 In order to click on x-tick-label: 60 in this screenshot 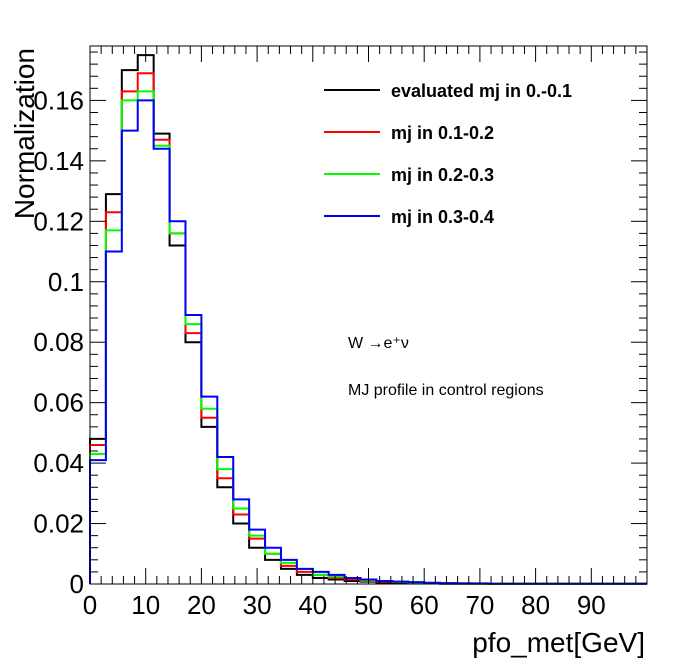, I will do `click(424, 605)`.